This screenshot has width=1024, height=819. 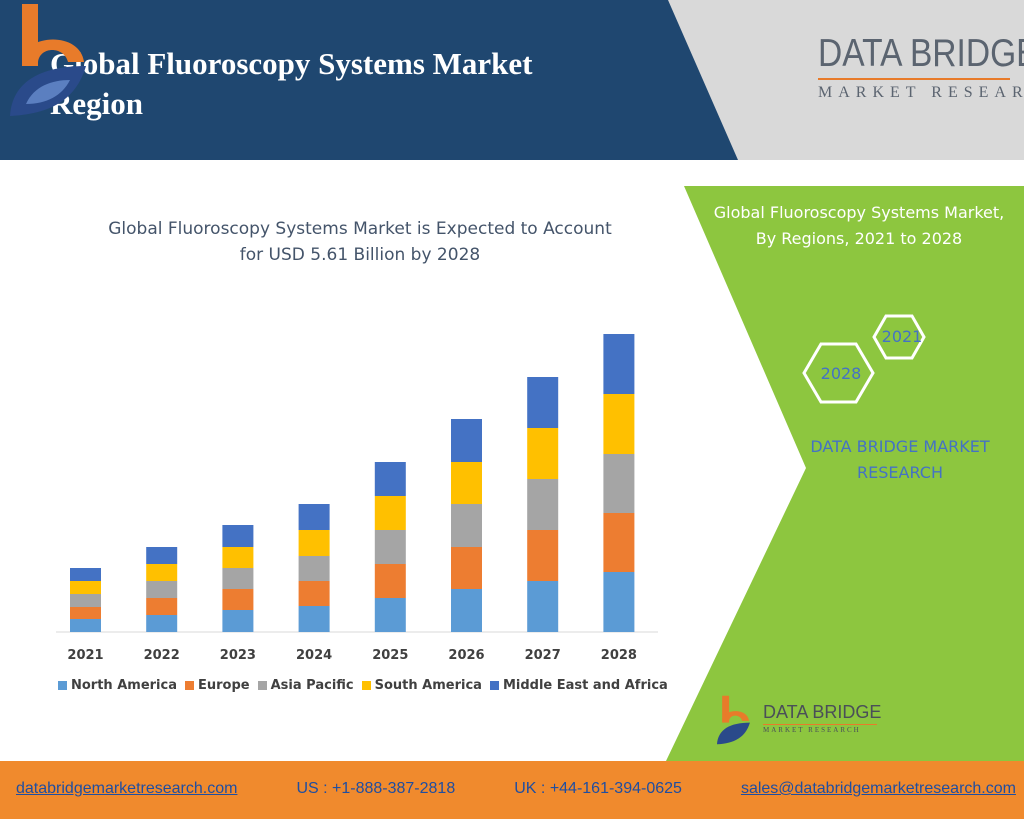 What do you see at coordinates (162, 555) in the screenshot?
I see `bar-segment-2022-middle-east-and-africa` at bounding box center [162, 555].